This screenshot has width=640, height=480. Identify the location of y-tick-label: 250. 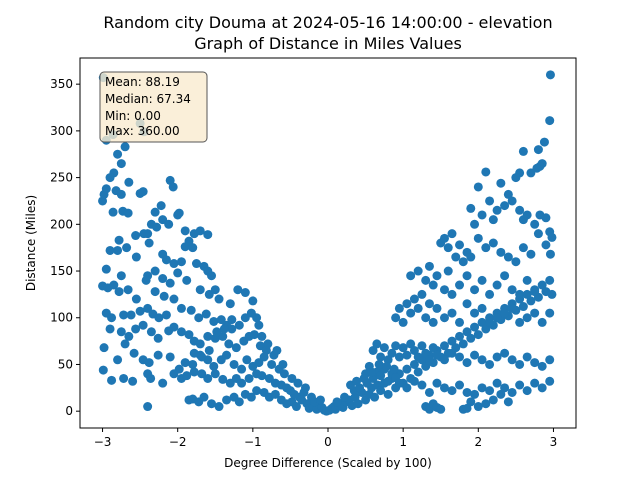
(61, 178).